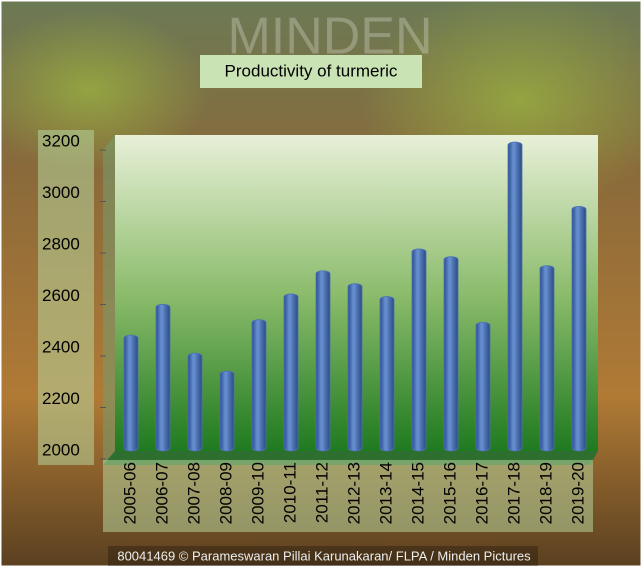 This screenshot has width=642, height=567. I want to click on x-tick-label: 2014-15, so click(417, 493).